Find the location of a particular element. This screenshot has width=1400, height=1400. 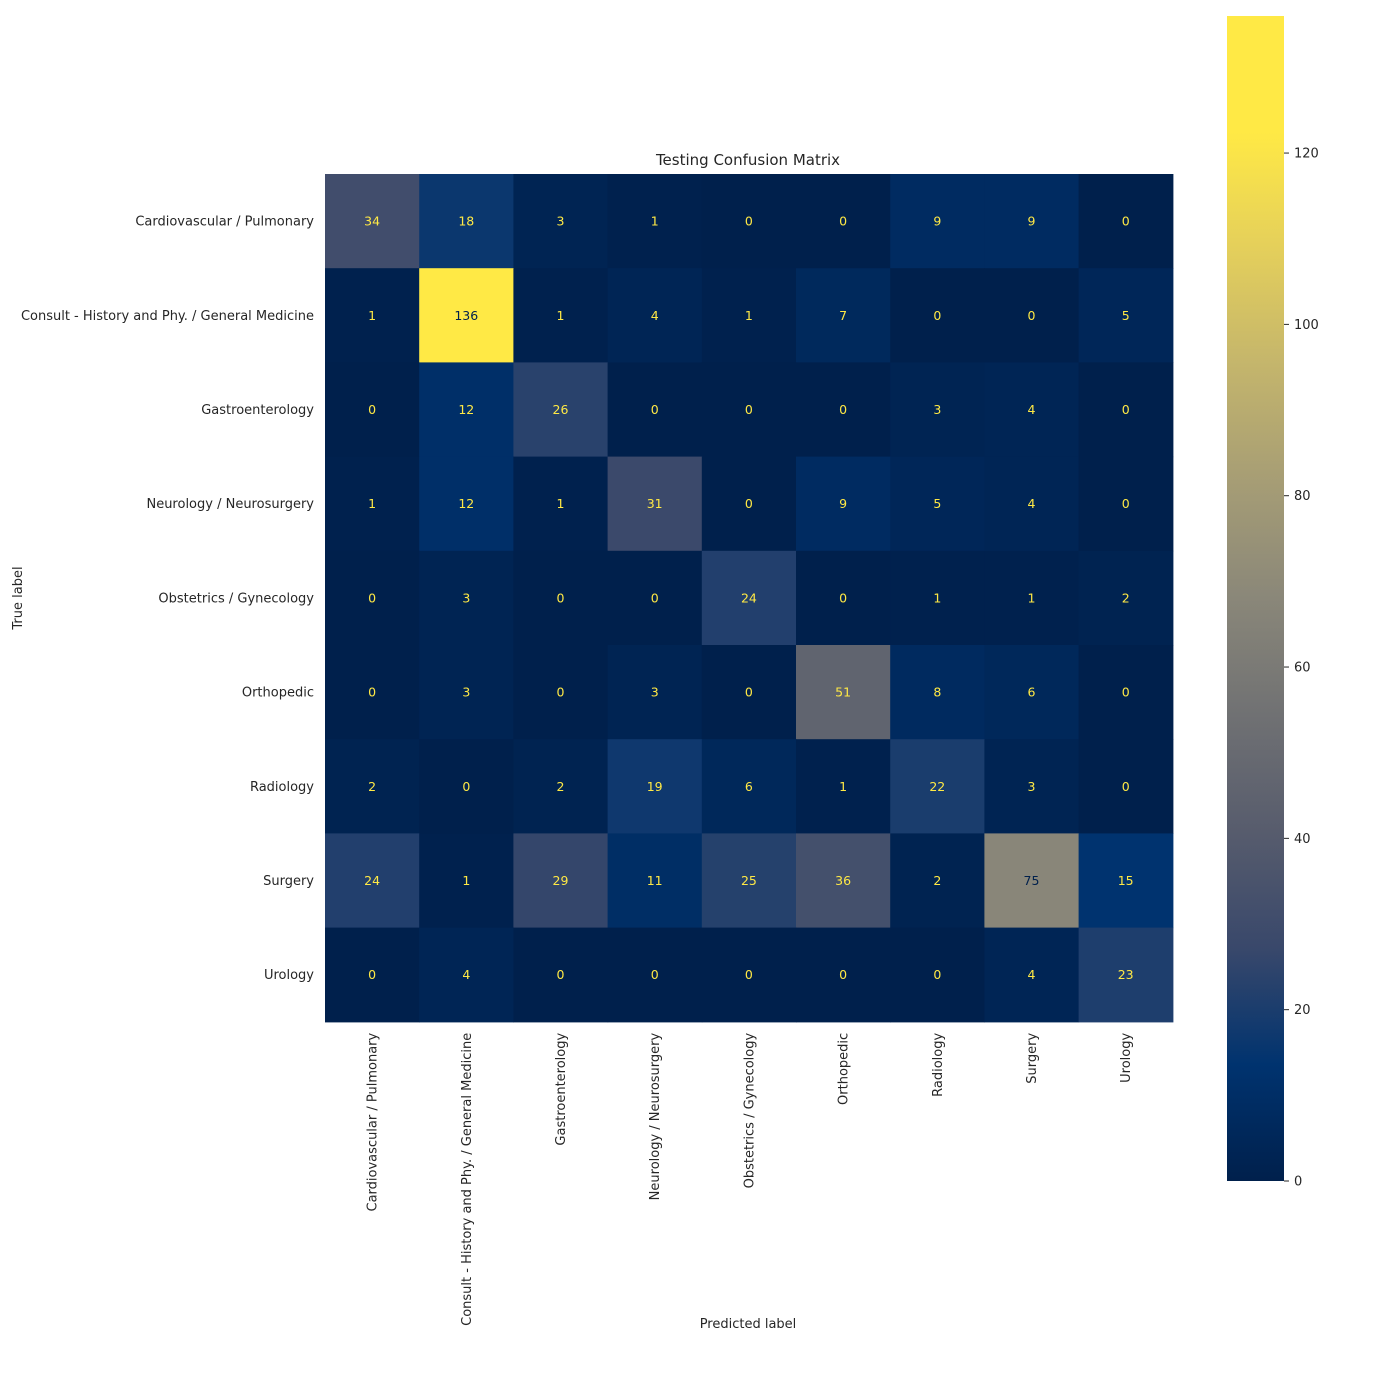

cell-value-label: 18 is located at coordinates (466, 221).